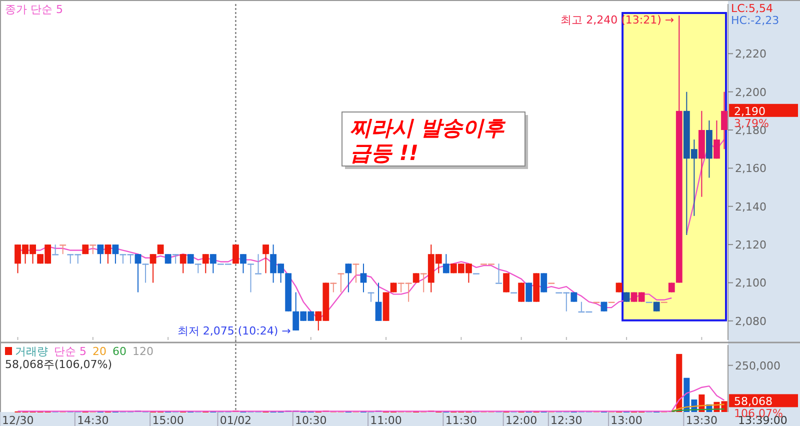 Image resolution: width=800 pixels, height=426 pixels. I want to click on x-tick-label: 15:00, so click(168, 420).